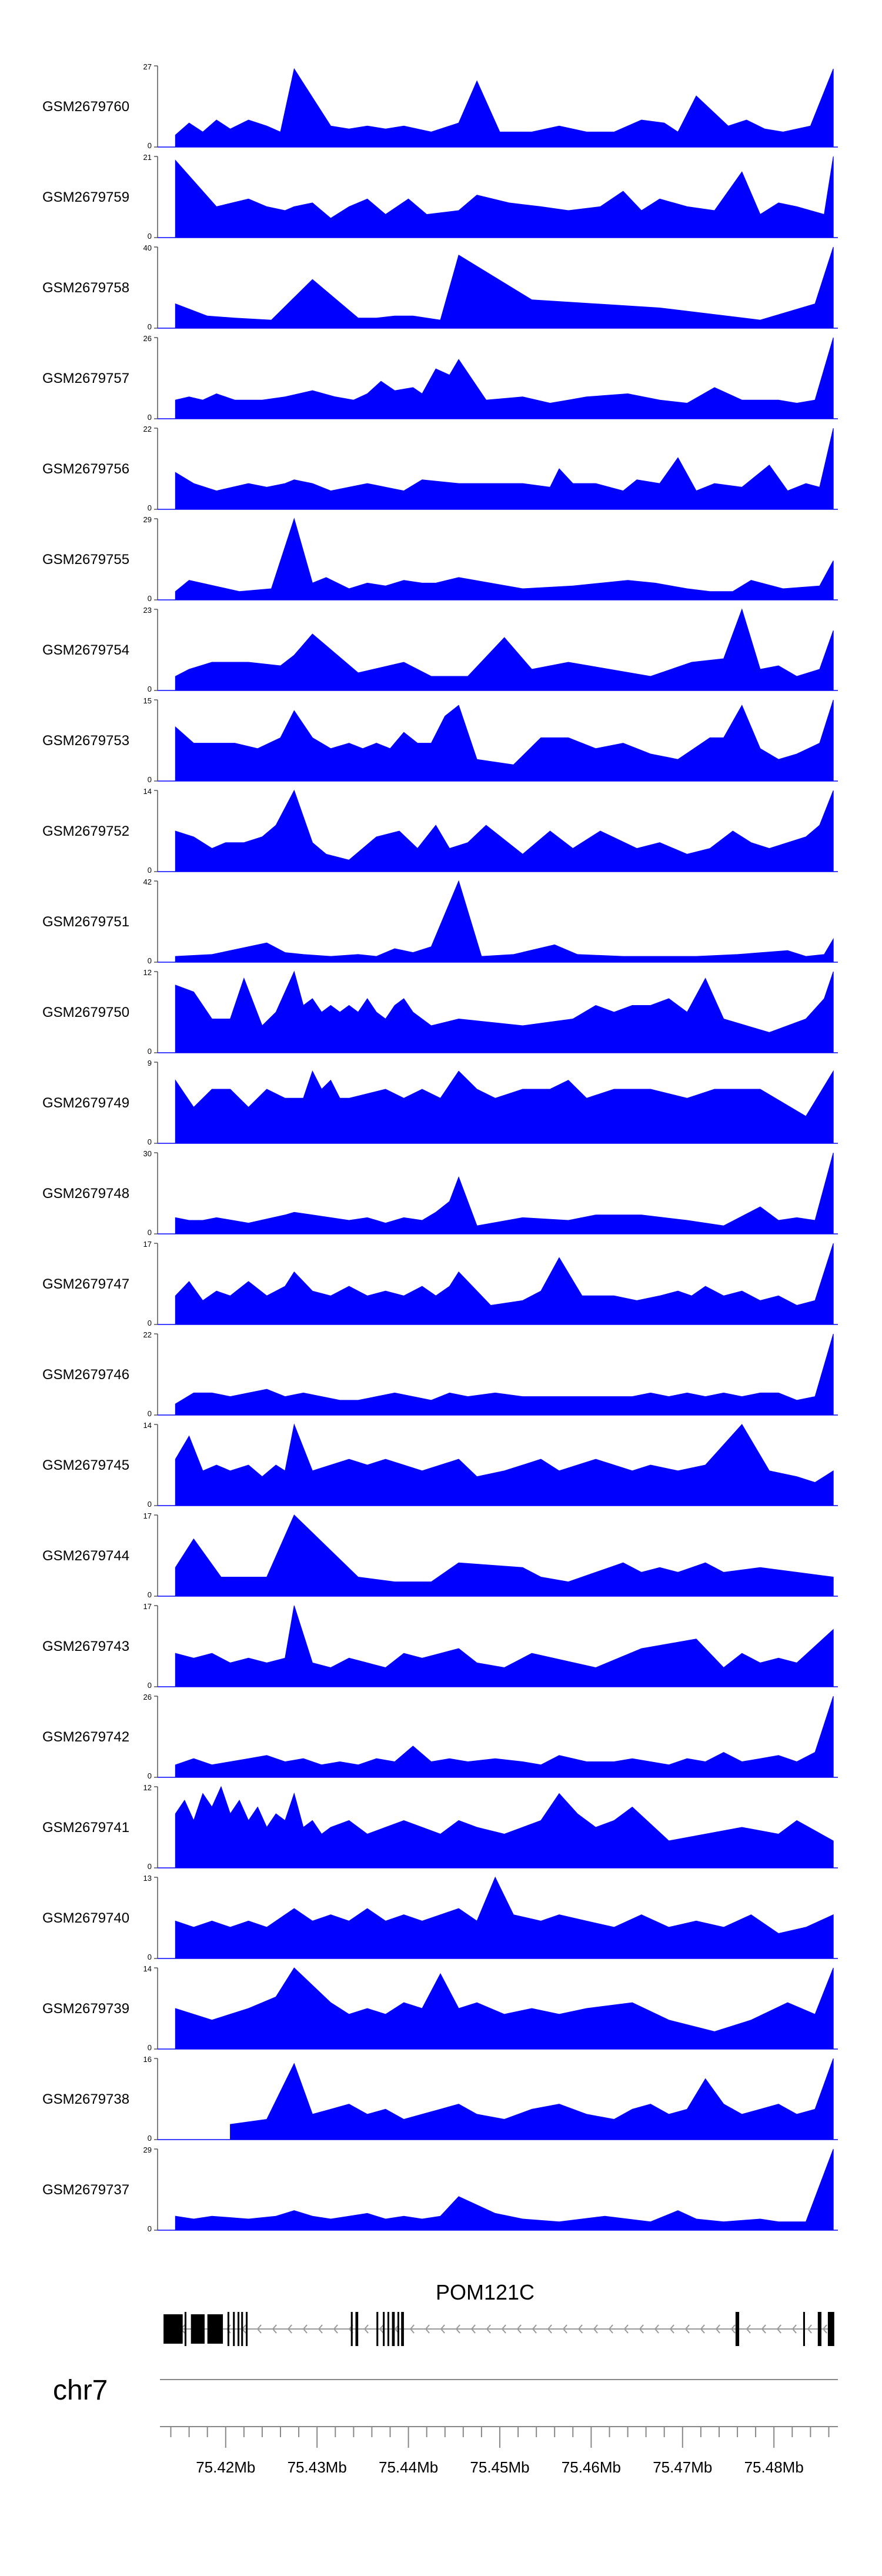 The width and height of the screenshot is (882, 2576). I want to click on track: GSM2679757 26 0, so click(440, 378).